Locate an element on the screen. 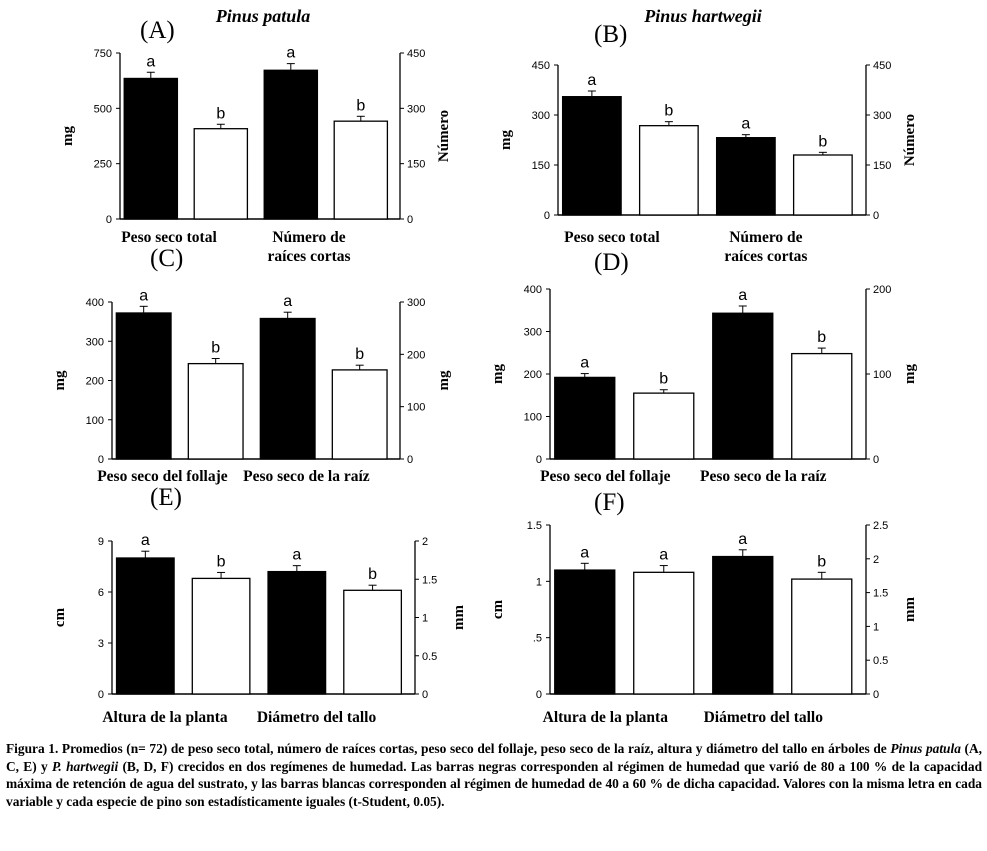  tick-label-right: 150 is located at coordinates (416, 165).